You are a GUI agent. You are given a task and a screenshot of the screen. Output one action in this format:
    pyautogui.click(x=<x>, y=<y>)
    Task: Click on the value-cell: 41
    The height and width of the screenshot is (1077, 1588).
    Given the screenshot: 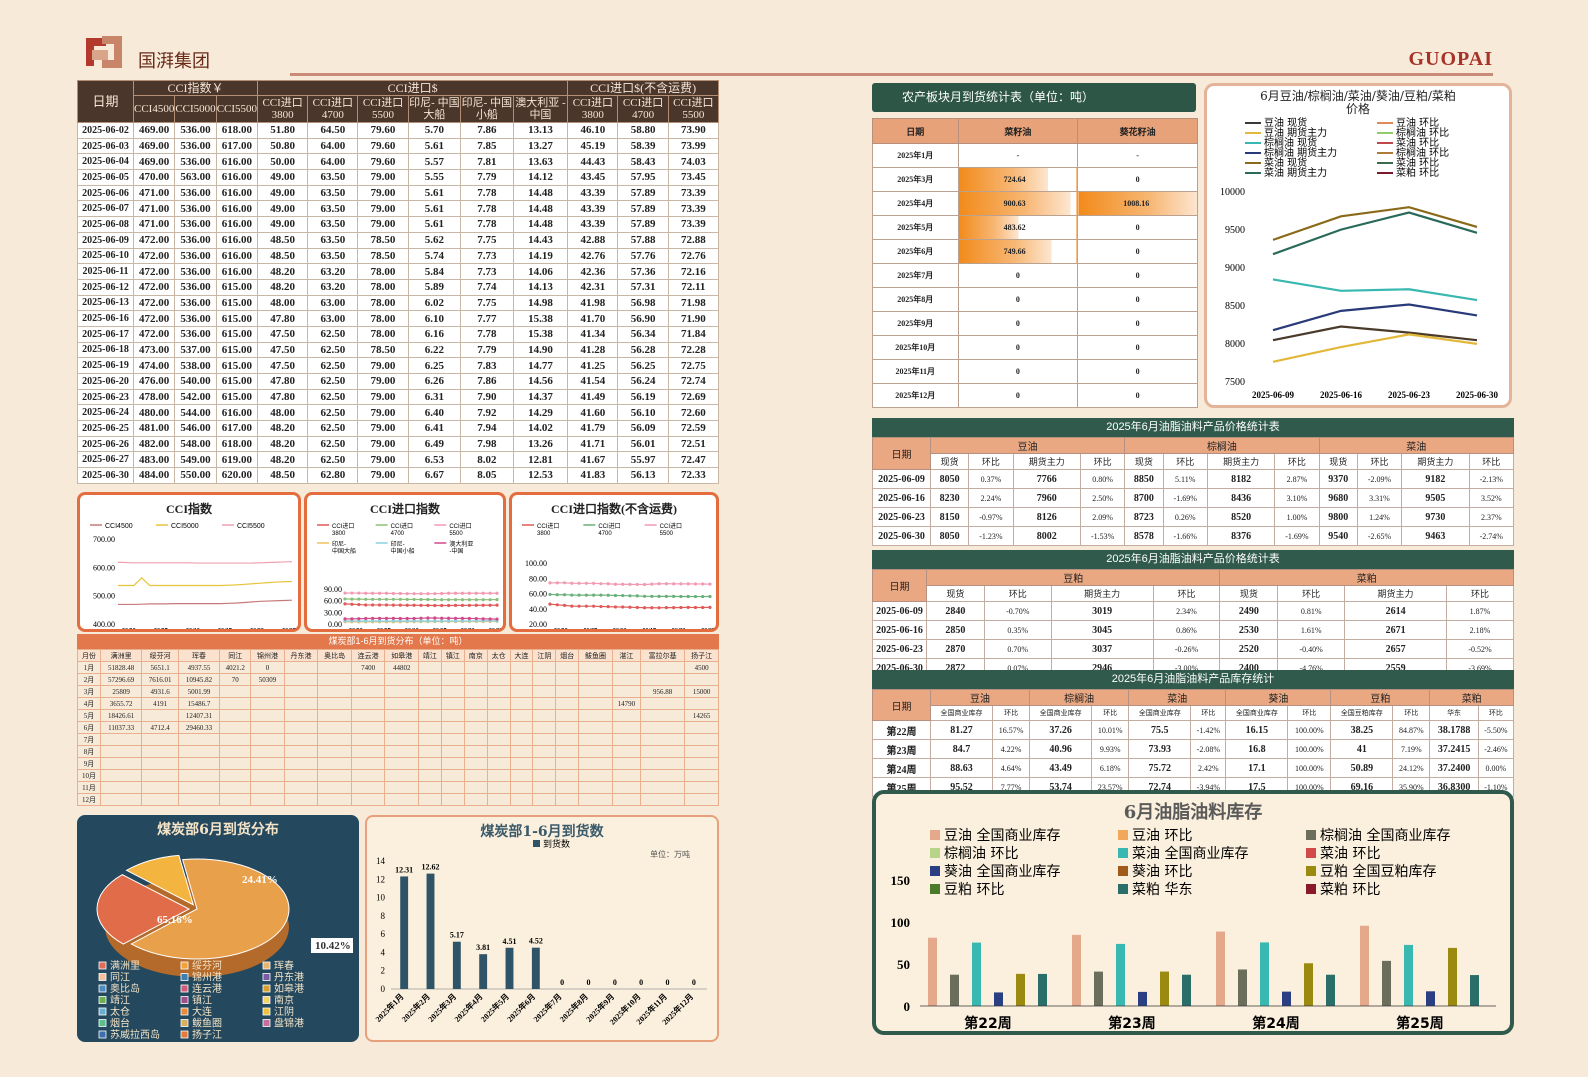 What is the action you would take?
    pyautogui.click(x=1362, y=749)
    